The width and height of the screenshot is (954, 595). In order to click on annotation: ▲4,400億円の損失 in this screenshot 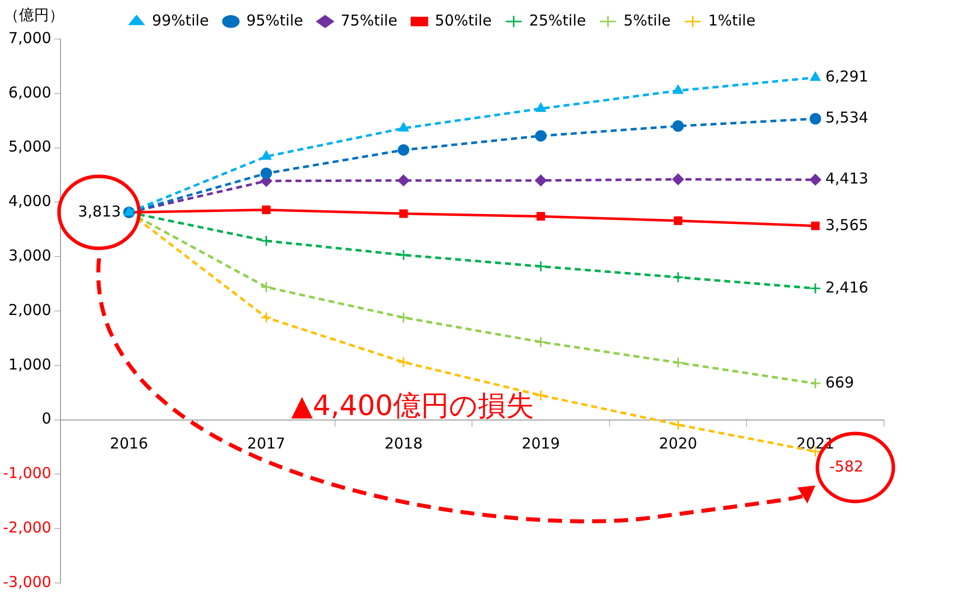, I will do `click(412, 405)`.